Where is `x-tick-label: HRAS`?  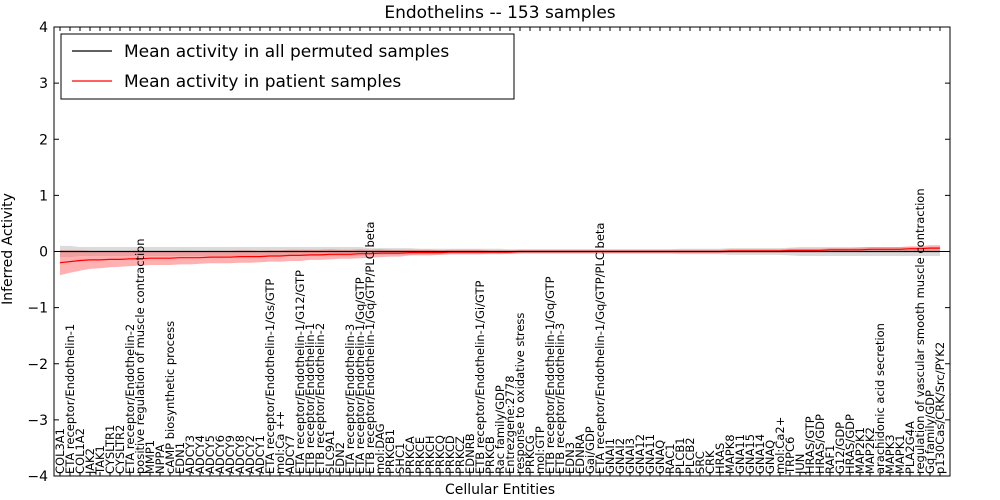
x-tick-label: HRAS is located at coordinates (720, 458).